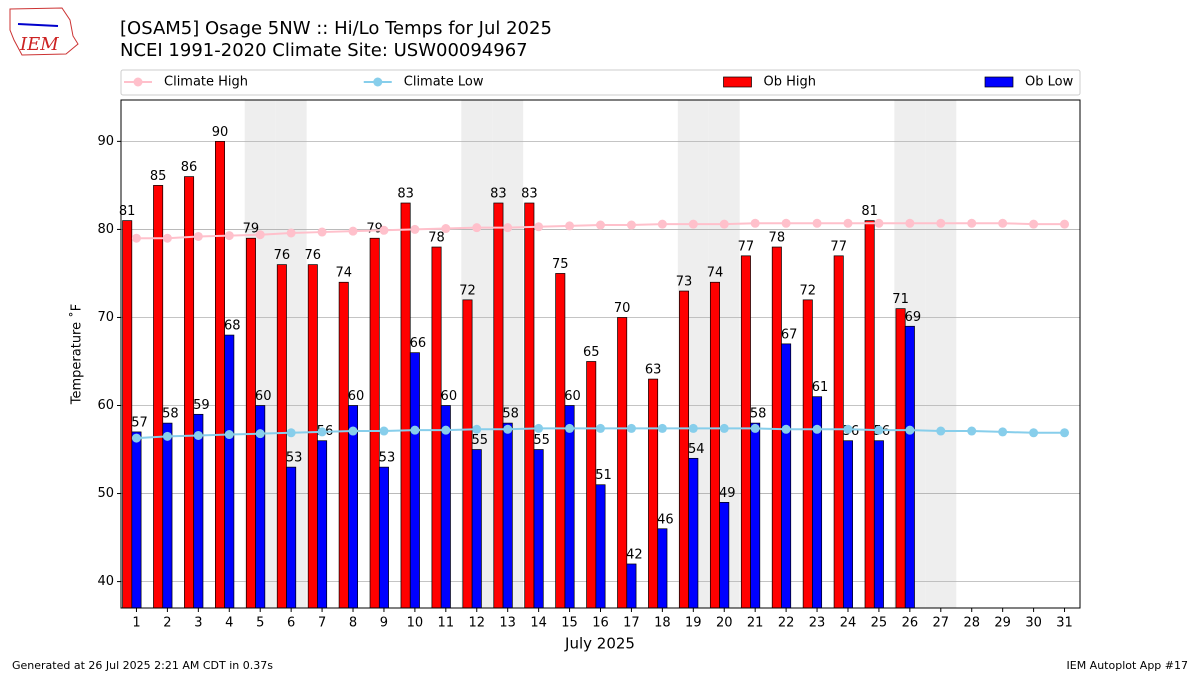 The image size is (1200, 675). Describe the element at coordinates (727, 493) in the screenshot. I see `data-label: 49` at that location.